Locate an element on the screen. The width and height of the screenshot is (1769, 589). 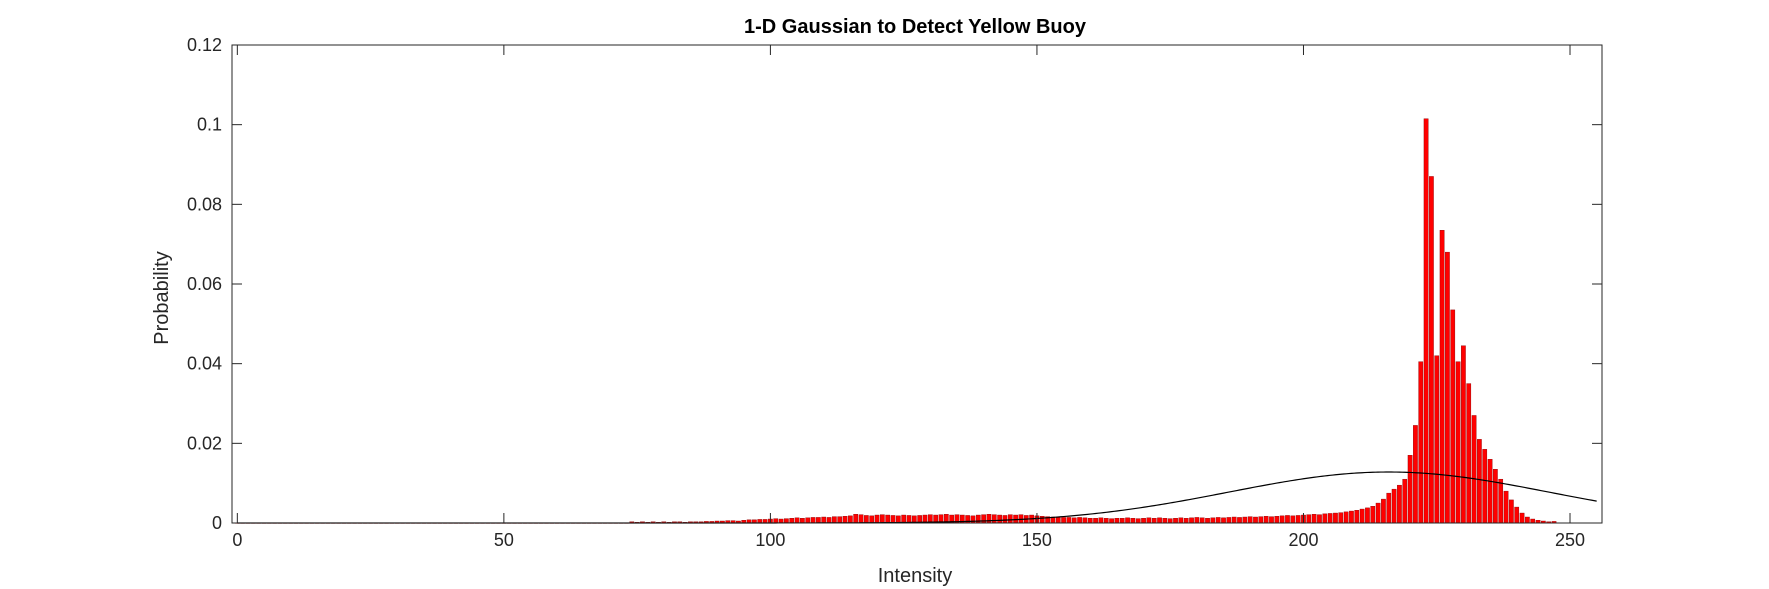
y-tick-label: 0.04 is located at coordinates (204, 364).